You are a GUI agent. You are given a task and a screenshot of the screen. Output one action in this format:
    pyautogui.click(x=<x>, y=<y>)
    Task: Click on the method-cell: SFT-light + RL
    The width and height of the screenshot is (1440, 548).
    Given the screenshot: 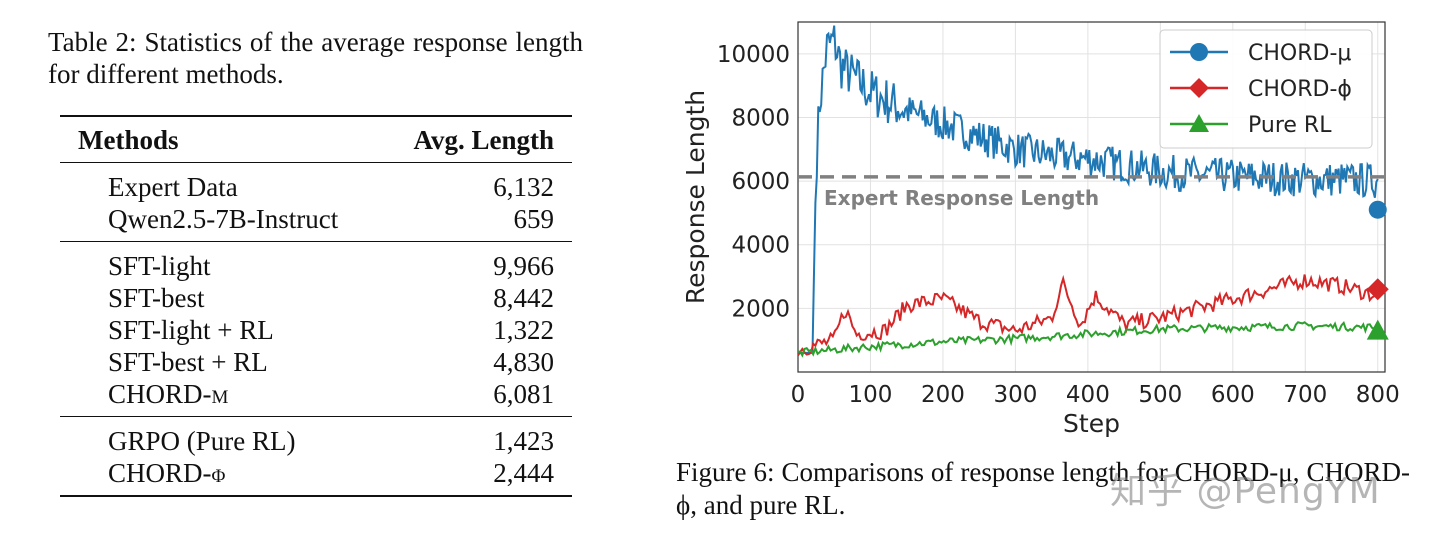 What is the action you would take?
    pyautogui.click(x=191, y=330)
    